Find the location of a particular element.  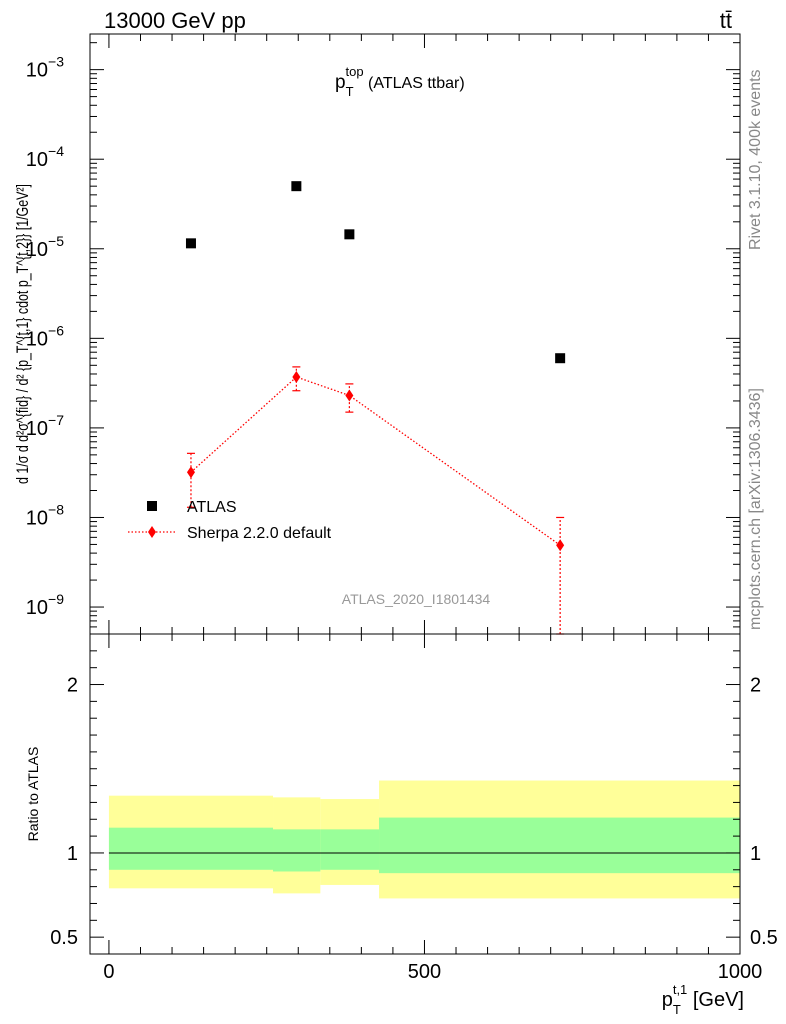

main-title-base: p is located at coordinates (340, 82).